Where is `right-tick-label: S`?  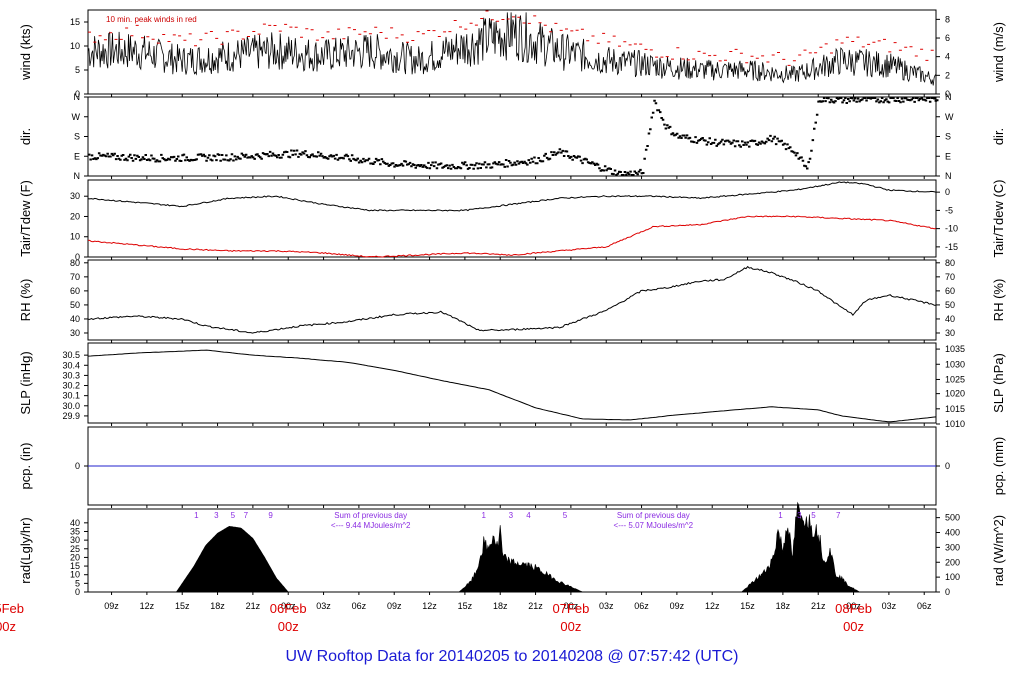
right-tick-label: S is located at coordinates (948, 137).